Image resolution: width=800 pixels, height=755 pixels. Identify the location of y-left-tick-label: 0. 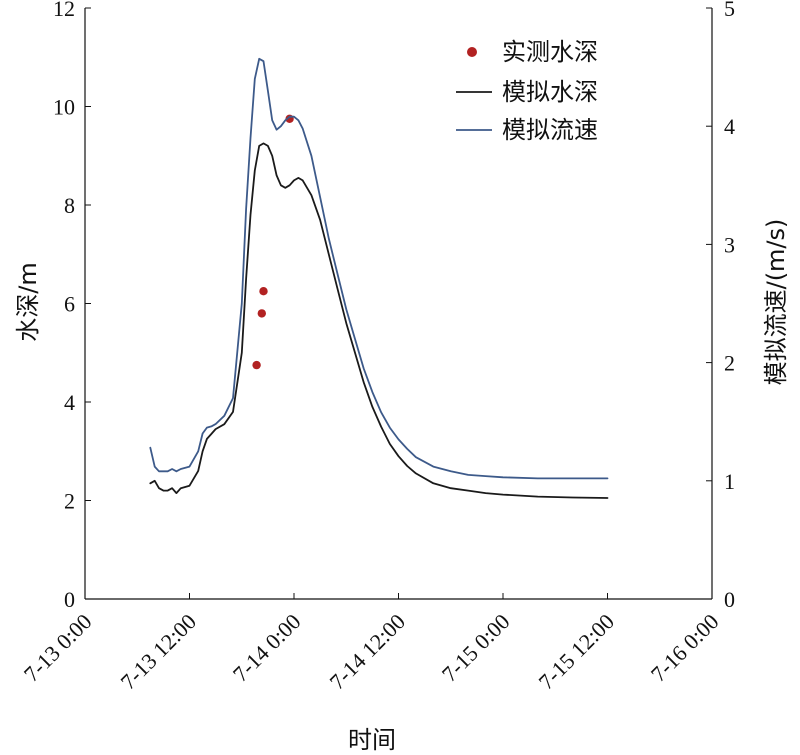
(69, 599).